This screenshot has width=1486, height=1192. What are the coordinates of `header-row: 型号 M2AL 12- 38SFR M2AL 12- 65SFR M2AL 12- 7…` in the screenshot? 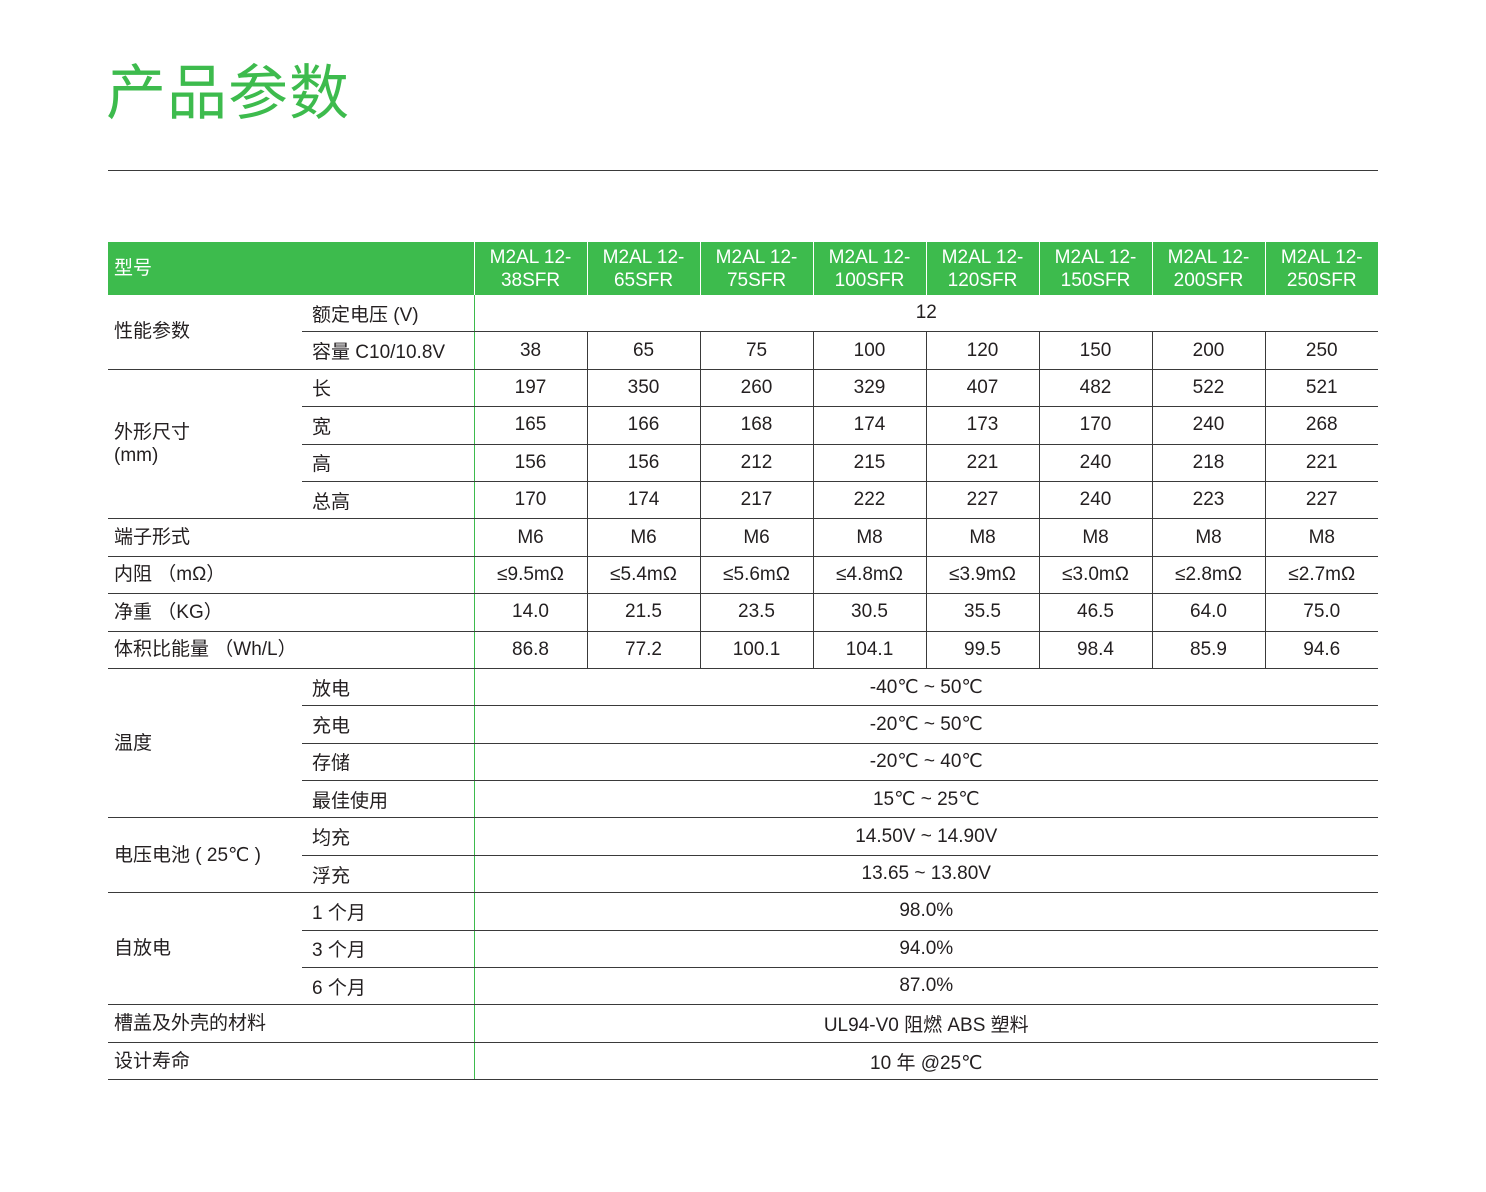 It's located at (743, 268).